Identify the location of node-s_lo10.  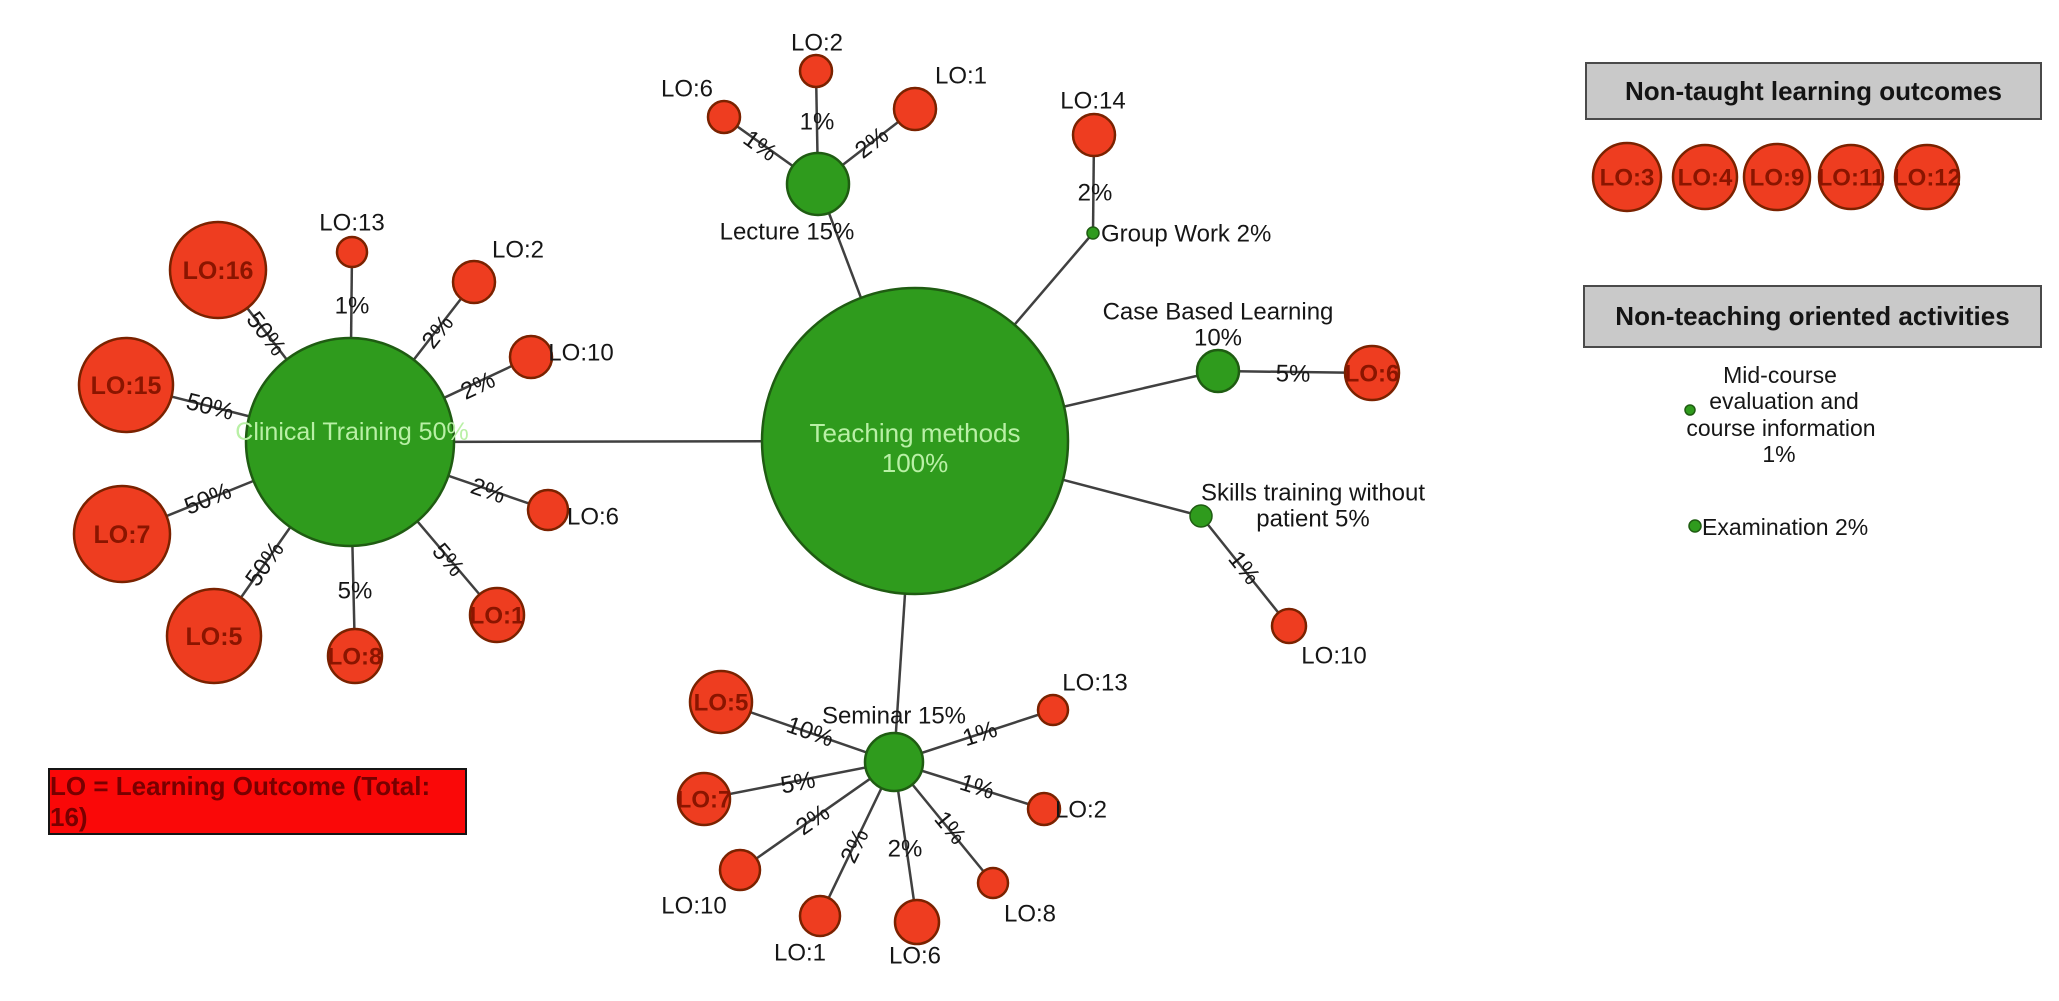
(1289, 626).